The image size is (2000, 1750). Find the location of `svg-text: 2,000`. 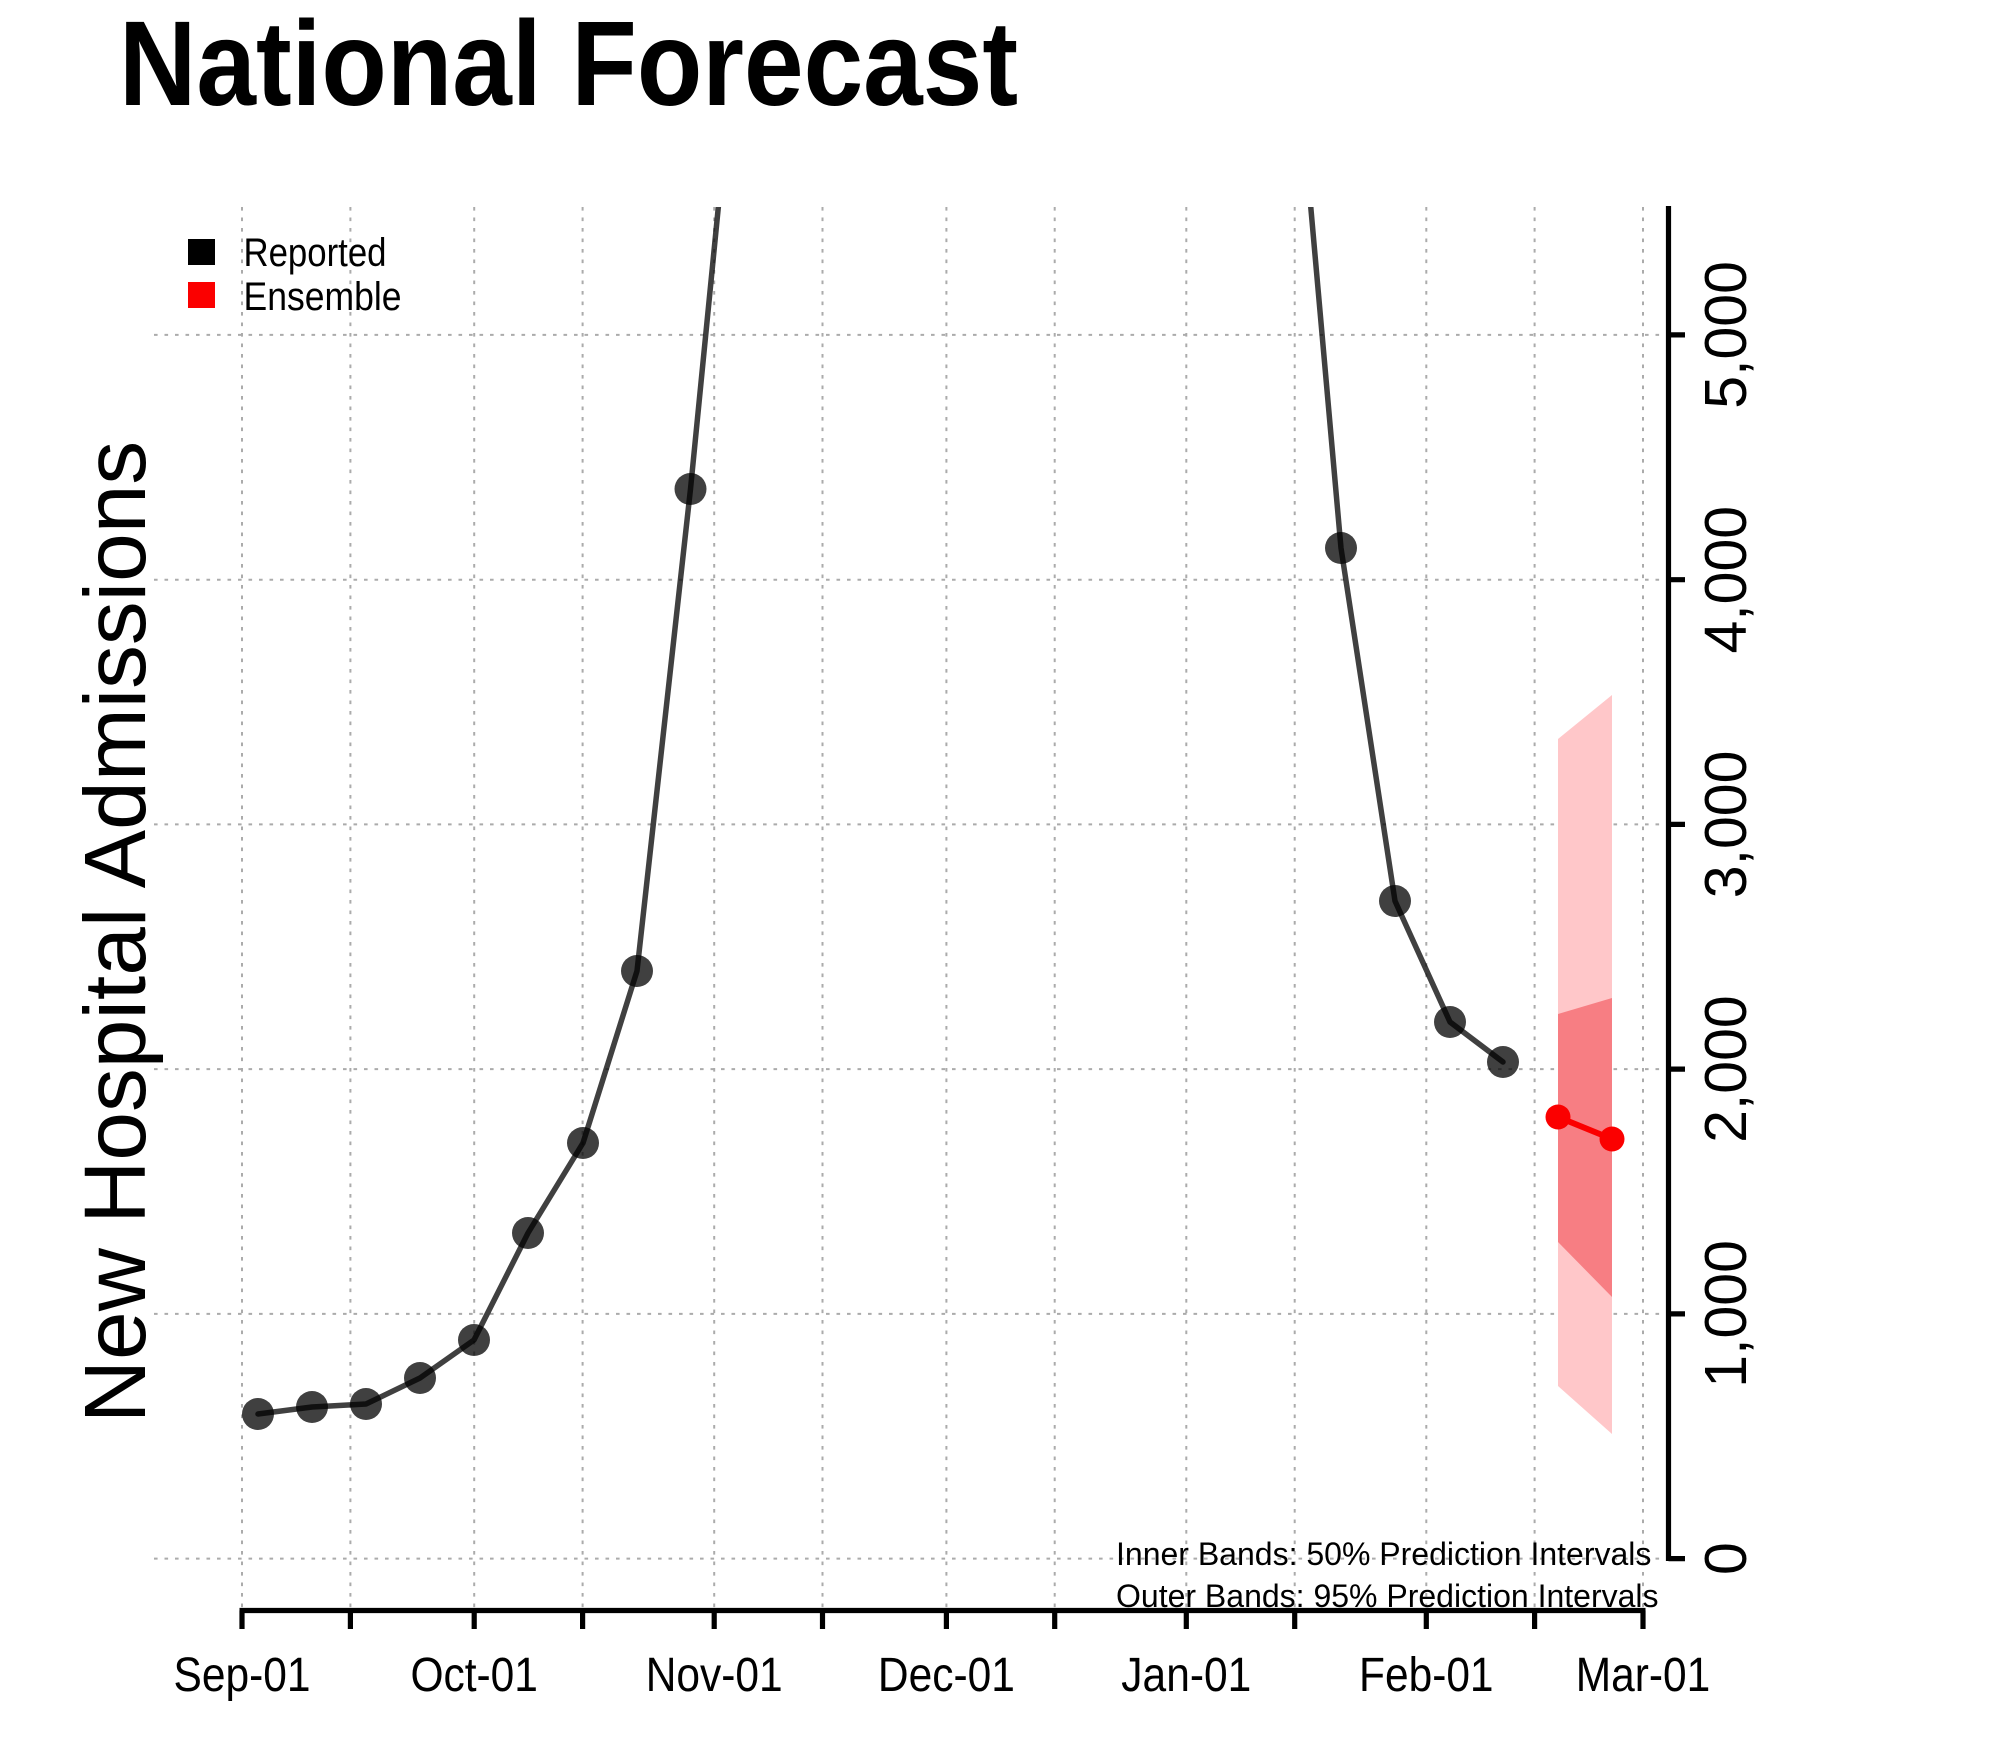

svg-text: 2,000 is located at coordinates (1726, 1069).